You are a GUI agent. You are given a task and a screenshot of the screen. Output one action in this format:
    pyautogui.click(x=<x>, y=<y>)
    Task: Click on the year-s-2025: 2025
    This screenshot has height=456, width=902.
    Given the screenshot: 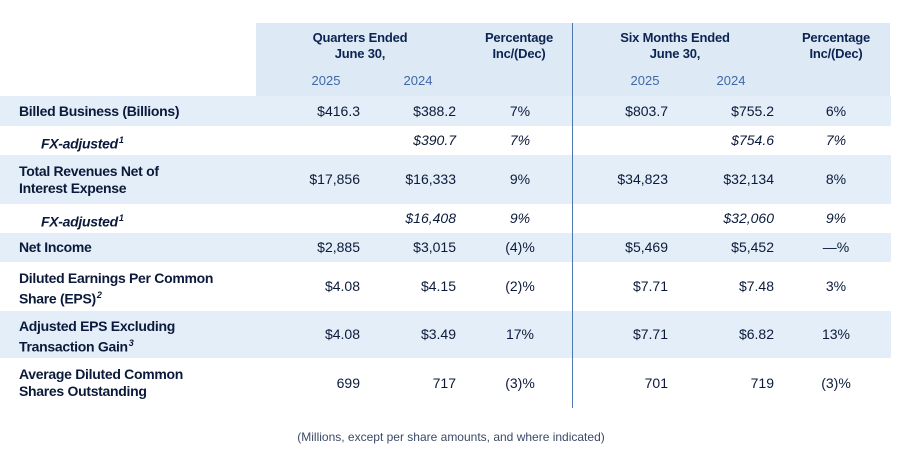 What is the action you would take?
    pyautogui.click(x=645, y=80)
    